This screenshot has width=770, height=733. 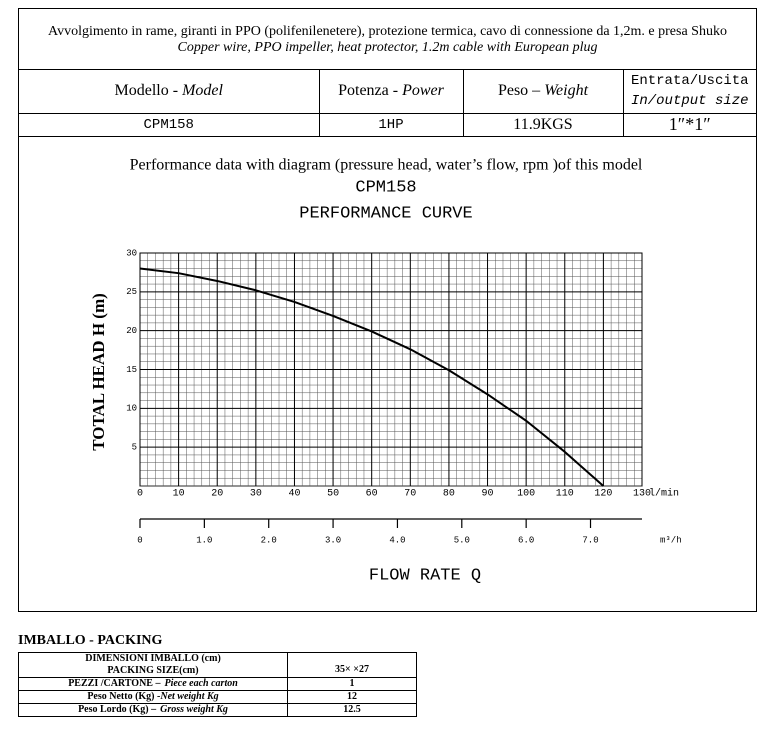 I want to click on y-tick-label: 25, so click(x=131, y=292).